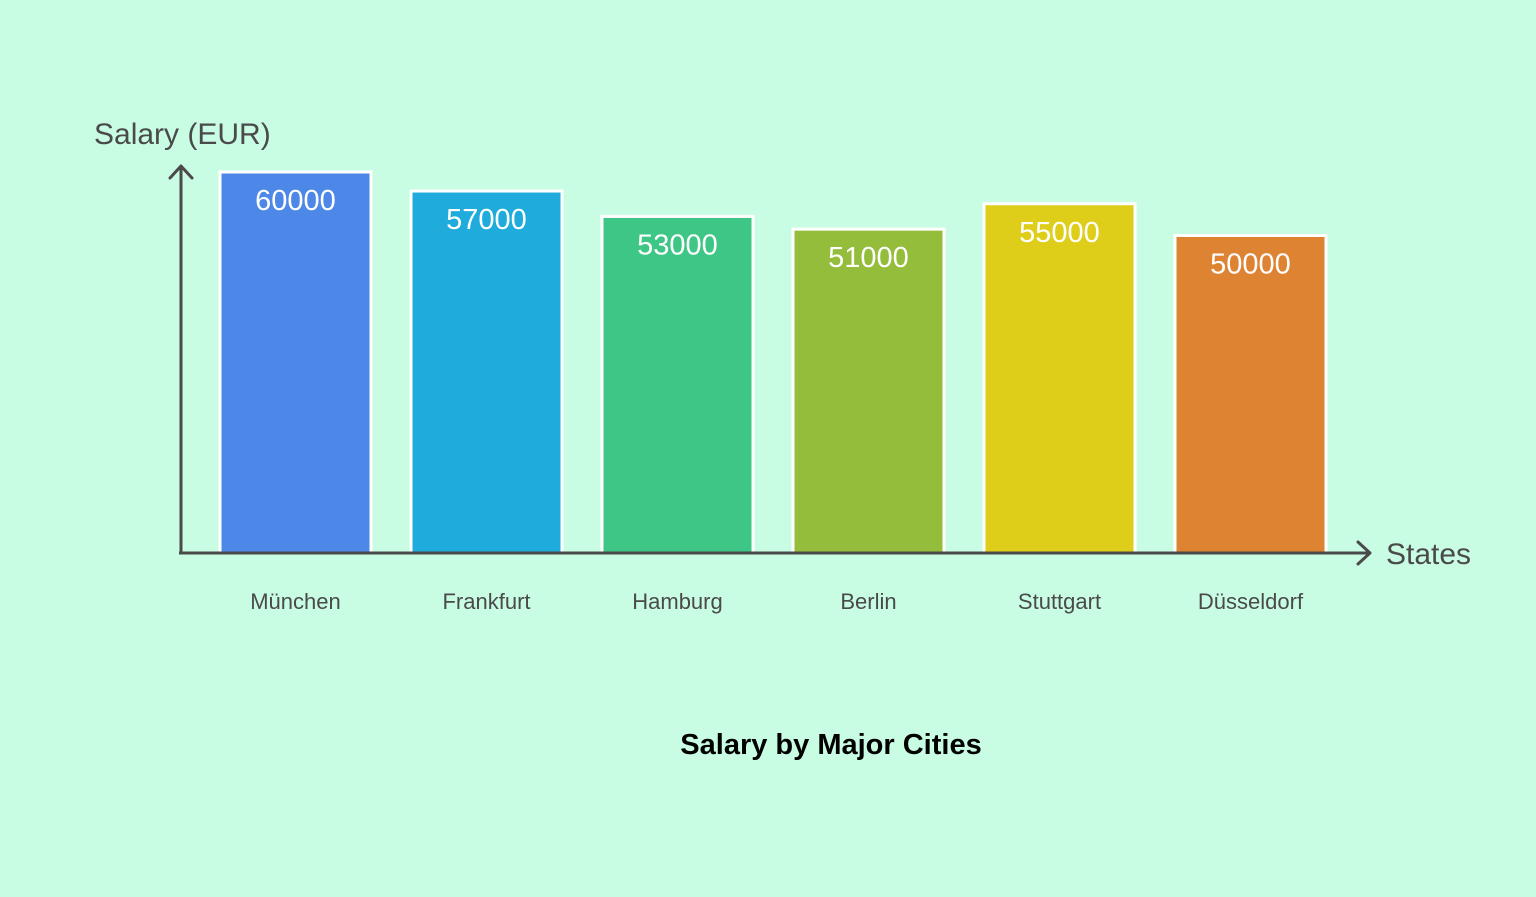 The image size is (1536, 897). What do you see at coordinates (181, 358) in the screenshot?
I see `y-axis` at bounding box center [181, 358].